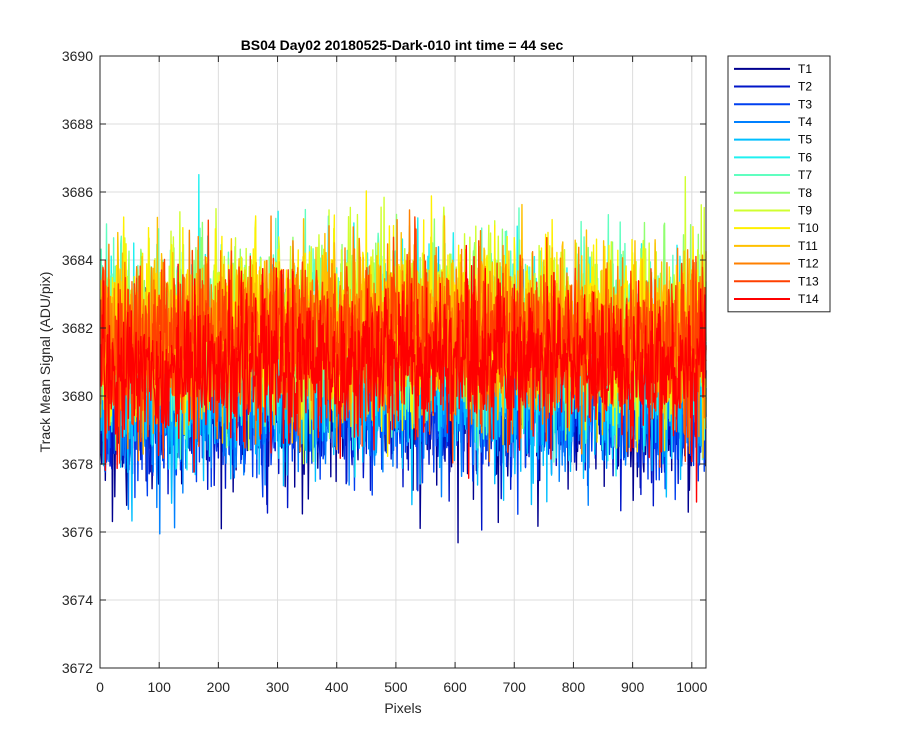 This screenshot has height=755, width=900. What do you see at coordinates (808, 228) in the screenshot?
I see `legend-label-t10: T10` at bounding box center [808, 228].